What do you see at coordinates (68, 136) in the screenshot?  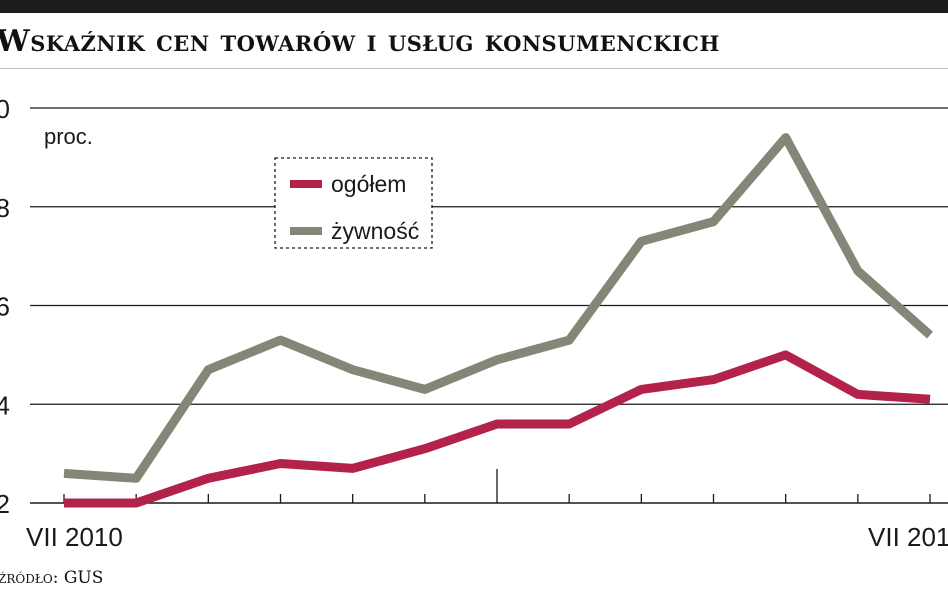 I see `y-axis-unit: proc.` at bounding box center [68, 136].